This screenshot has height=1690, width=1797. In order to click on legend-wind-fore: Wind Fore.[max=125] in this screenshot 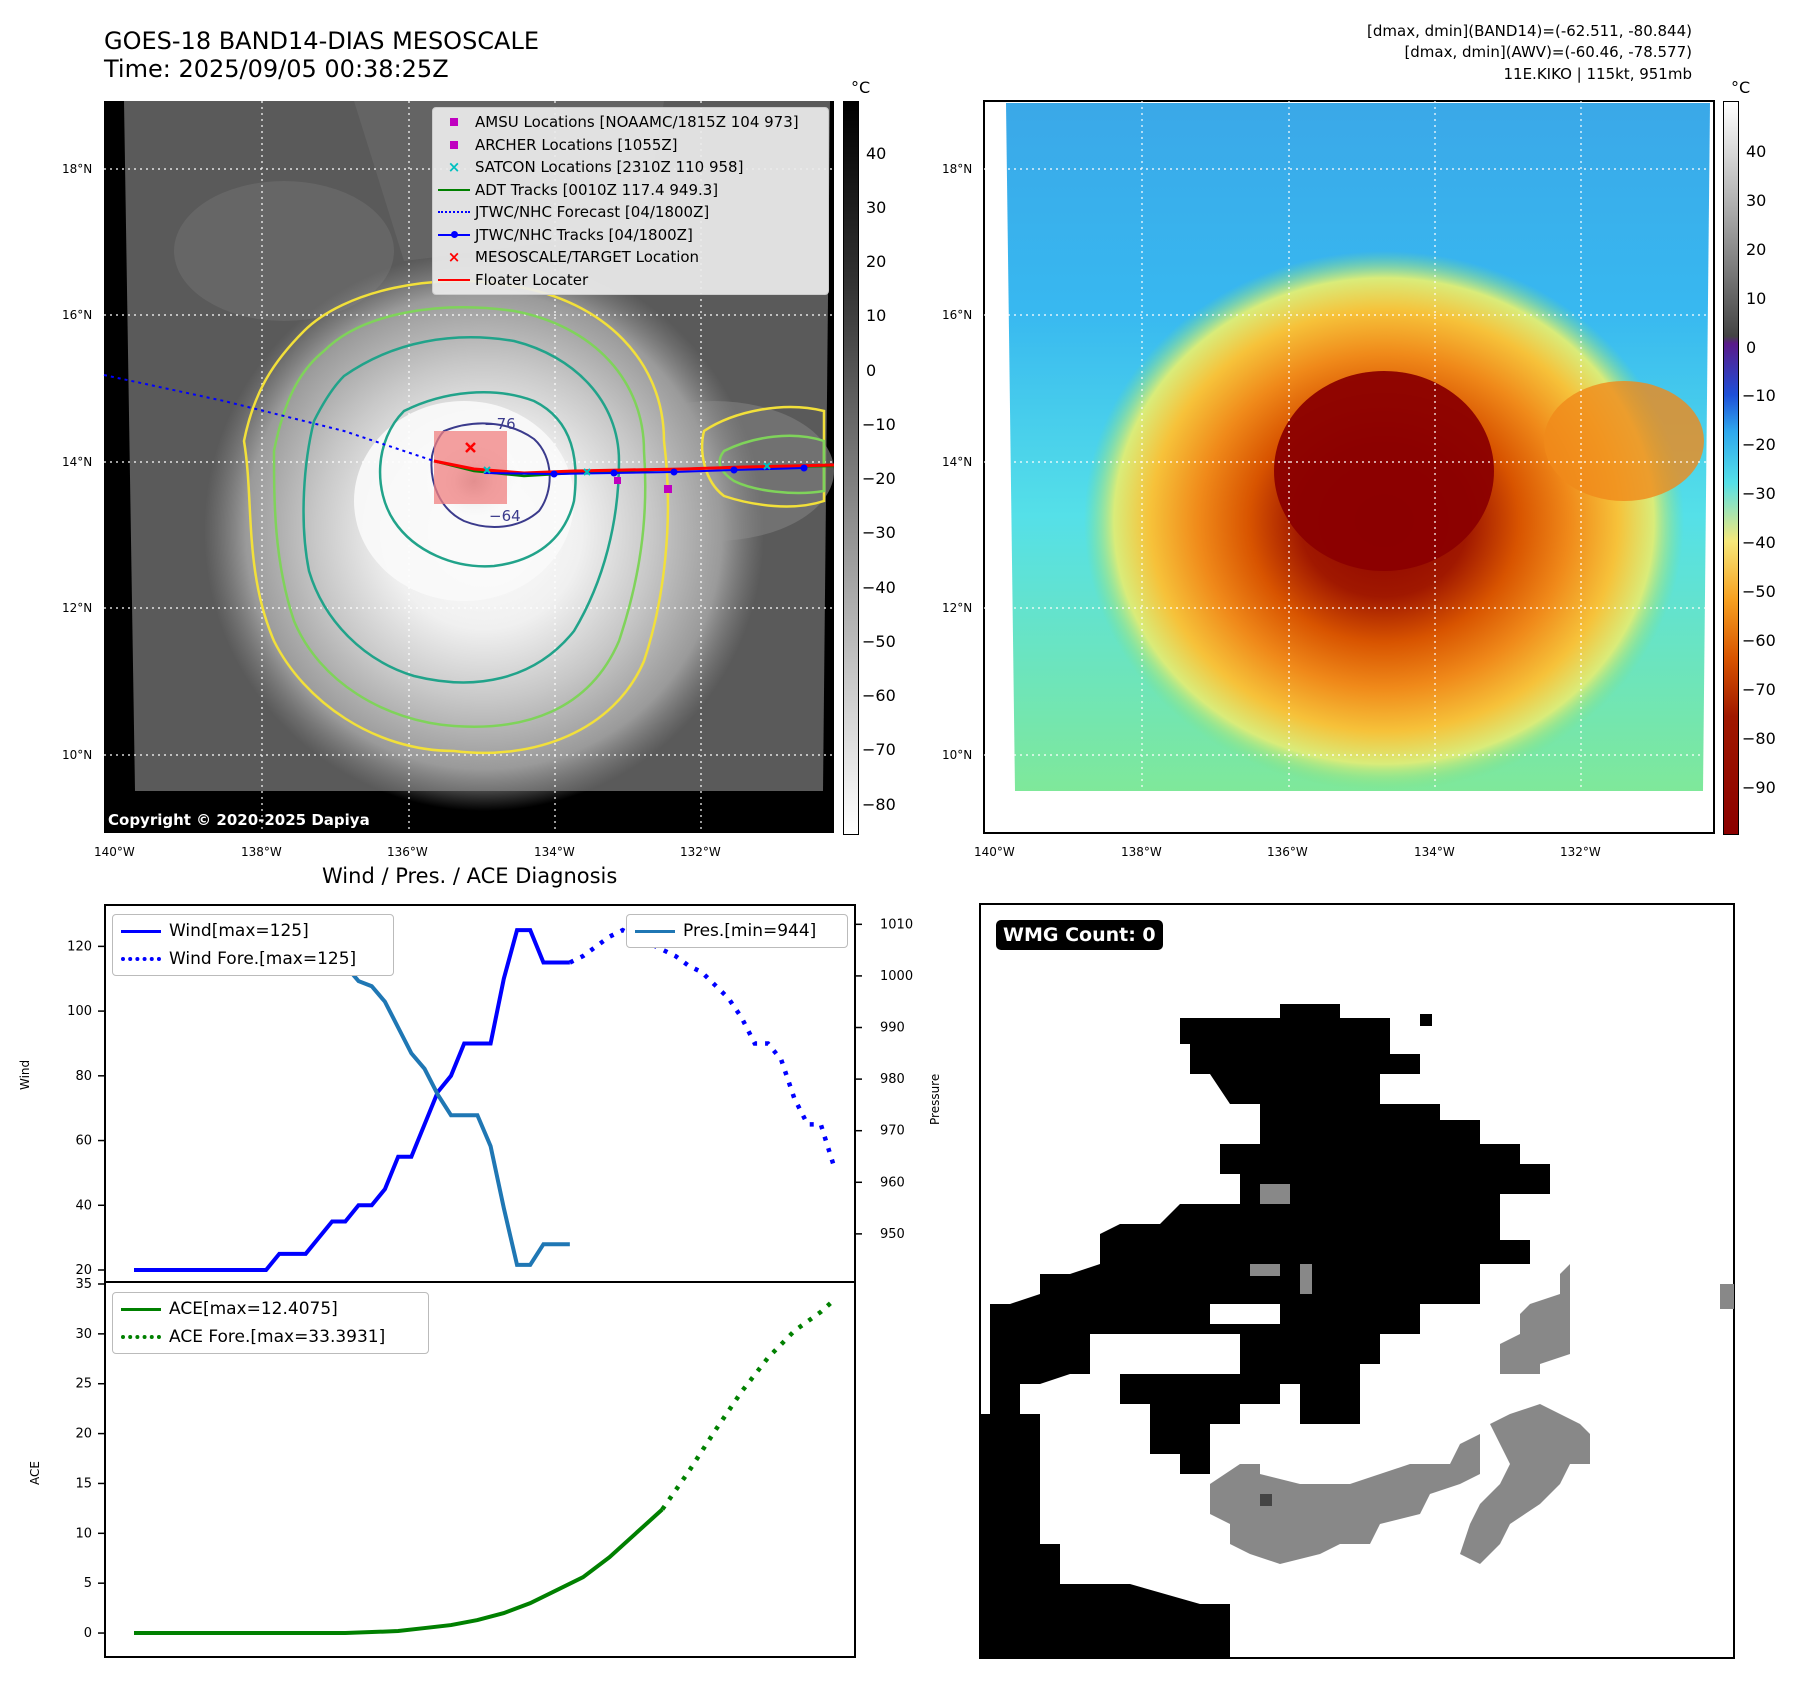, I will do `click(253, 959)`.